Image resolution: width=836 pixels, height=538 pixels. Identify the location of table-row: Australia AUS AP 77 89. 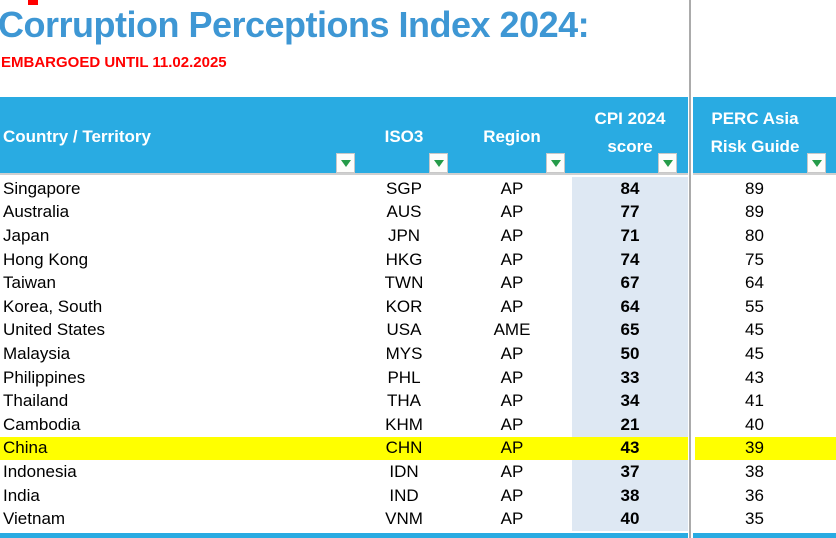
(418, 212).